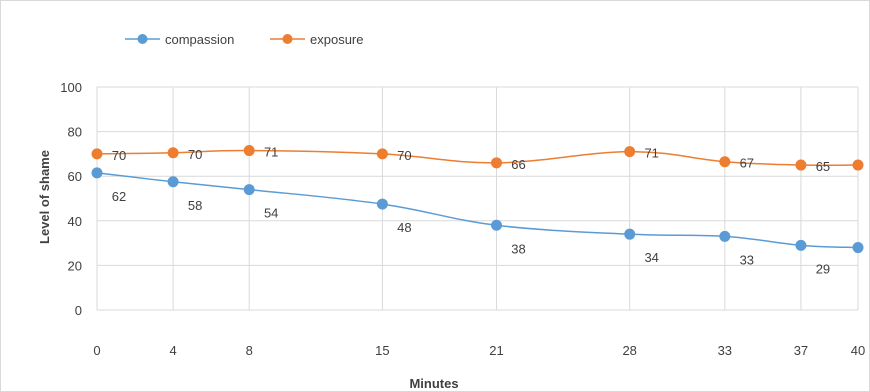 This screenshot has height=392, width=870. What do you see at coordinates (96, 350) in the screenshot?
I see `x-tick-label: 0` at bounding box center [96, 350].